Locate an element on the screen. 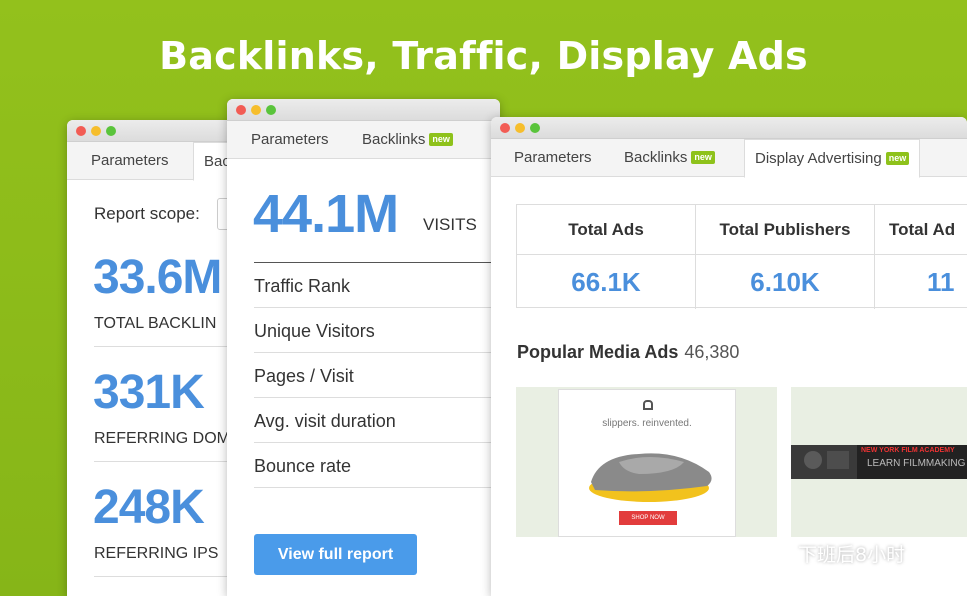  slipper-image-icon is located at coordinates (650, 477).